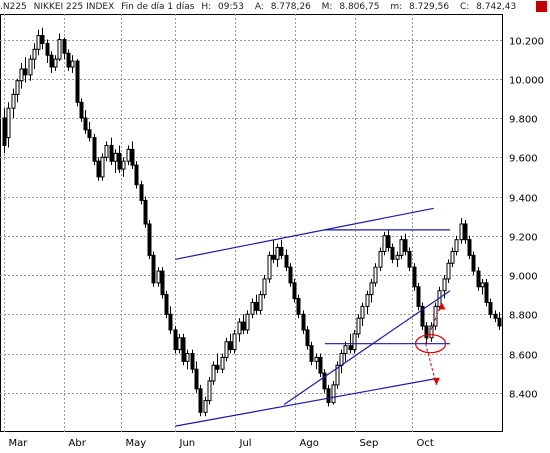  What do you see at coordinates (523, 120) in the screenshot?
I see `y-tick-label: 9.800` at bounding box center [523, 120].